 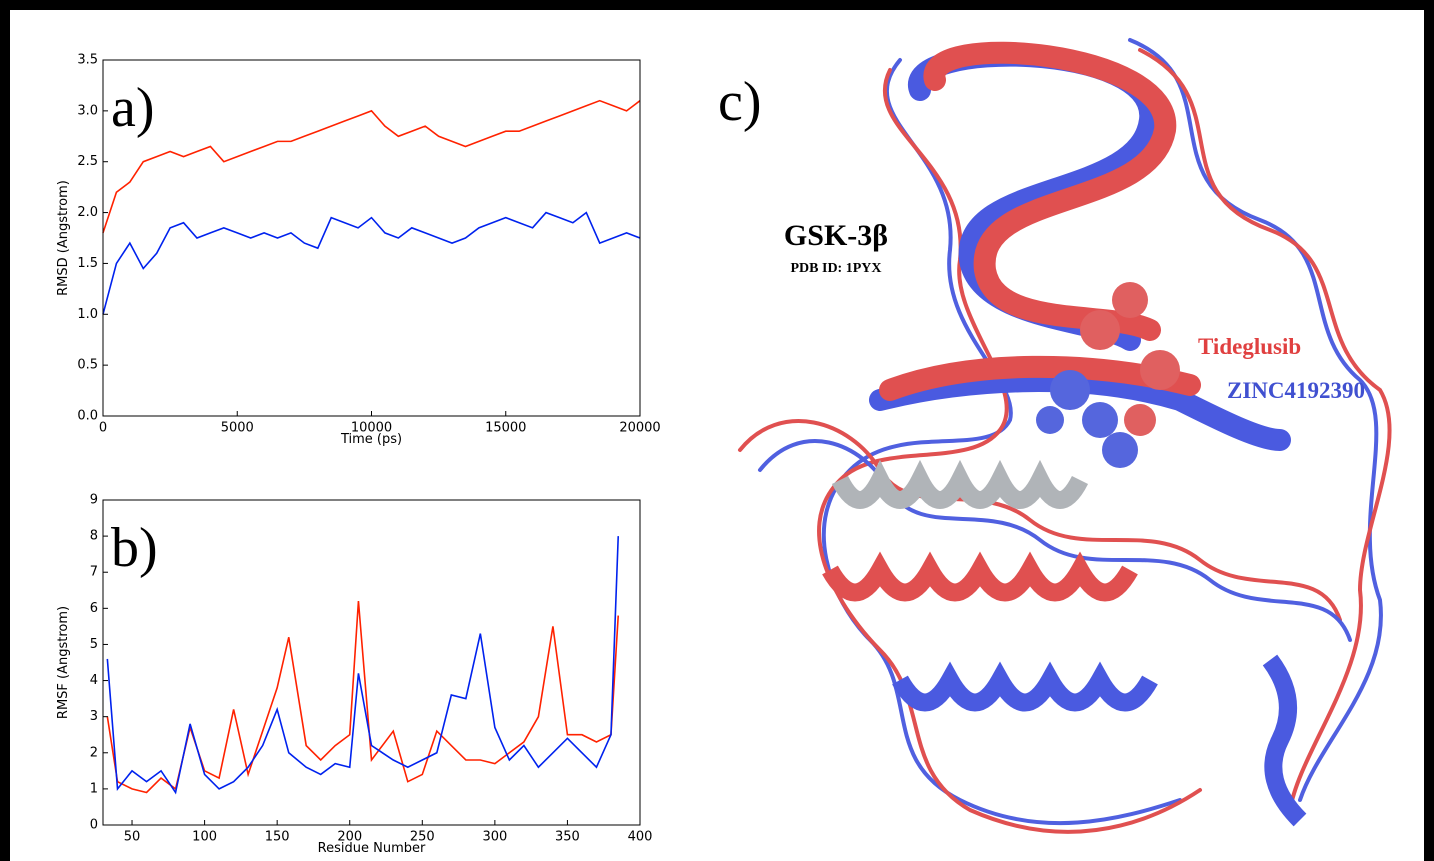 I want to click on ligand-label: ZINC4192390, so click(x=1296, y=390).